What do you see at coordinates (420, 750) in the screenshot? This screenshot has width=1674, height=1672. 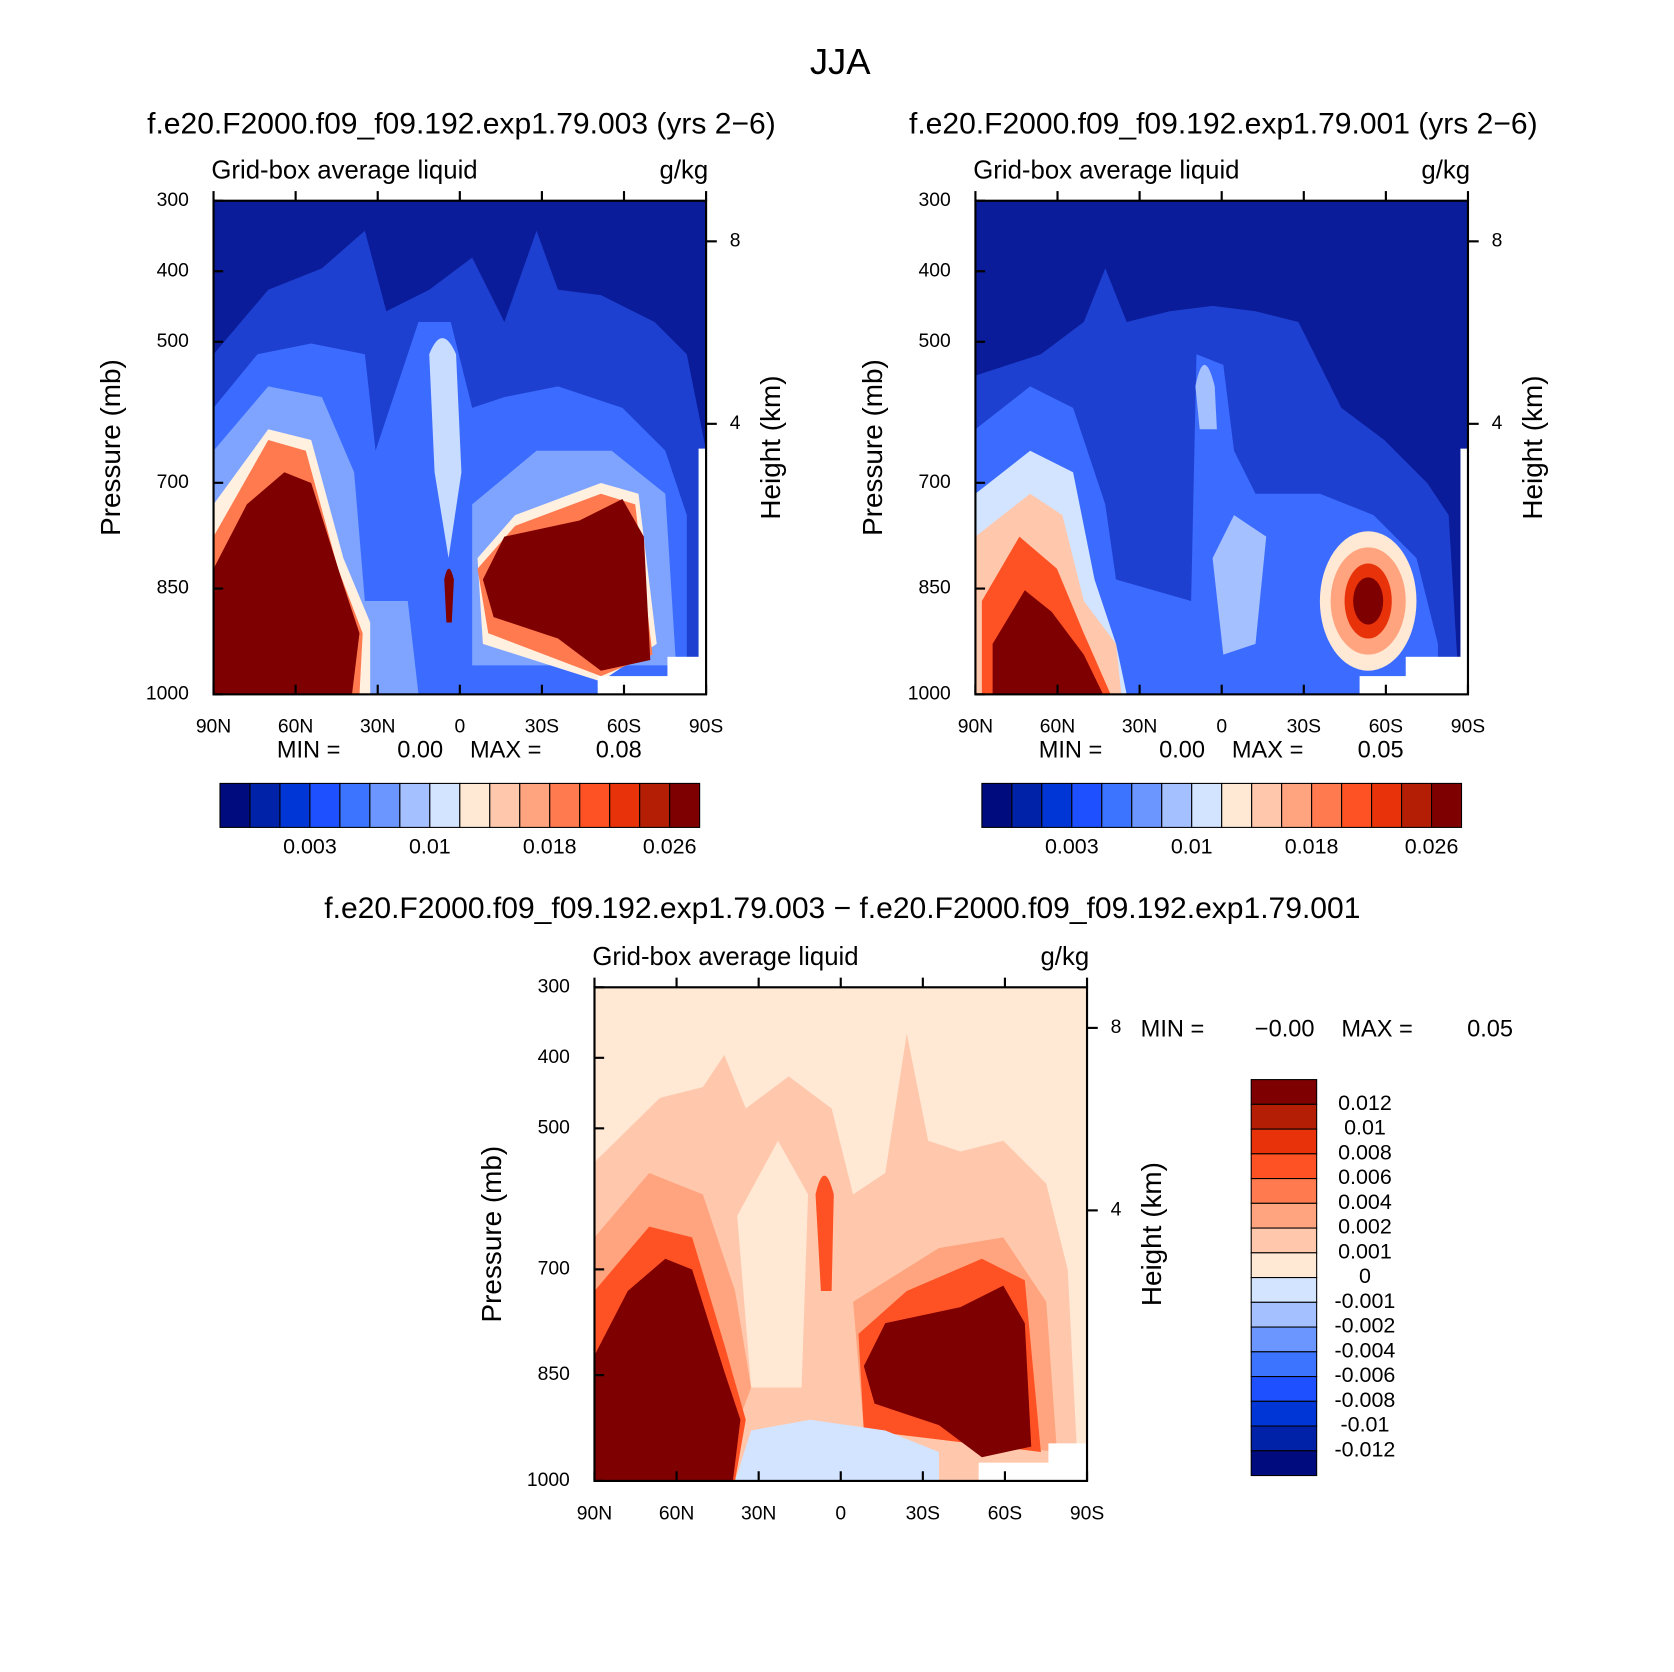 I see `stat-value: 0.00` at bounding box center [420, 750].